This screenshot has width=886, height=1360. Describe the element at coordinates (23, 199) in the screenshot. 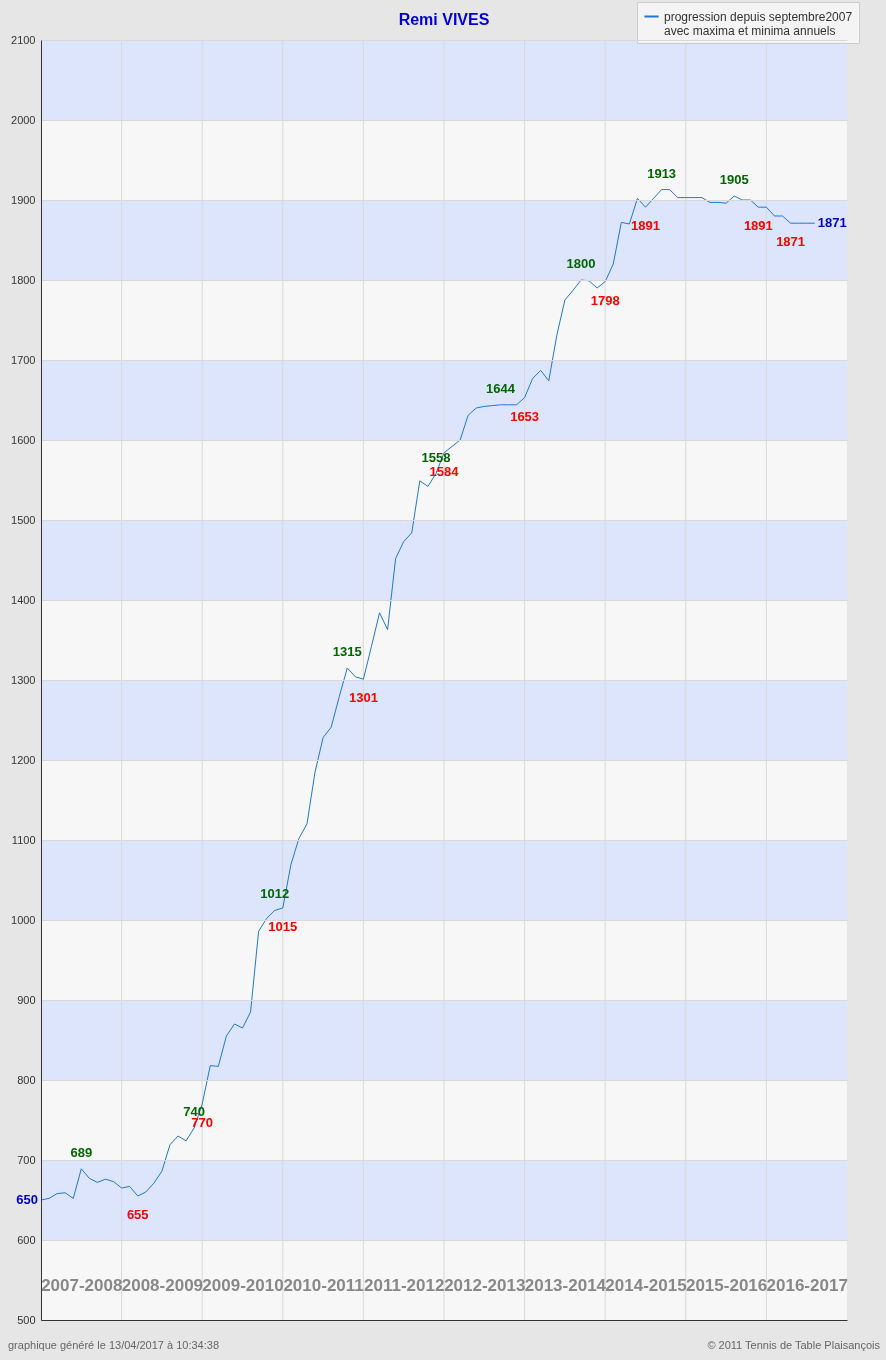

I see `y-tick-label: 1900` at that location.